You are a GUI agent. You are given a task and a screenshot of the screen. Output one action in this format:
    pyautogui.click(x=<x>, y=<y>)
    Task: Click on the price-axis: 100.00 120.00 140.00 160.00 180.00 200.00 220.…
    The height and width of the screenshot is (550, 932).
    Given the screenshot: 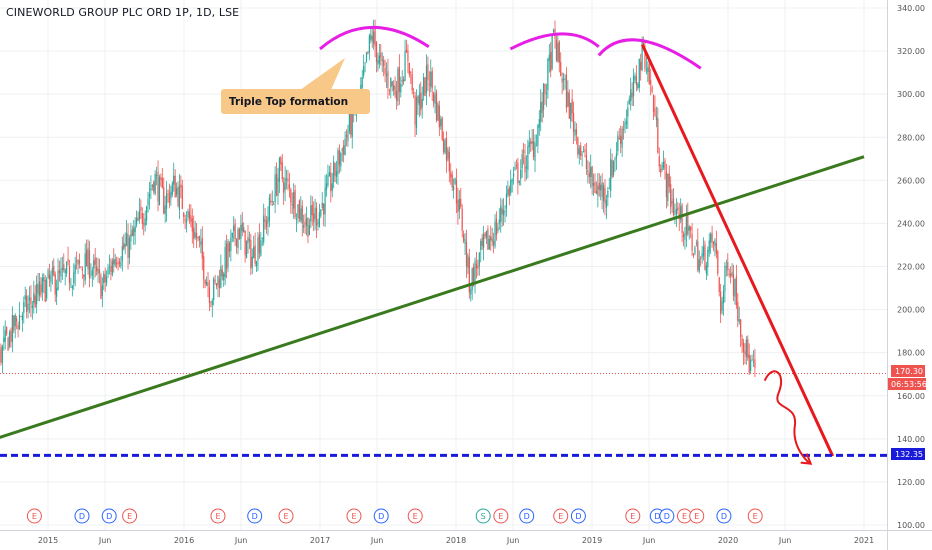 What is the action you would take?
    pyautogui.click(x=911, y=267)
    